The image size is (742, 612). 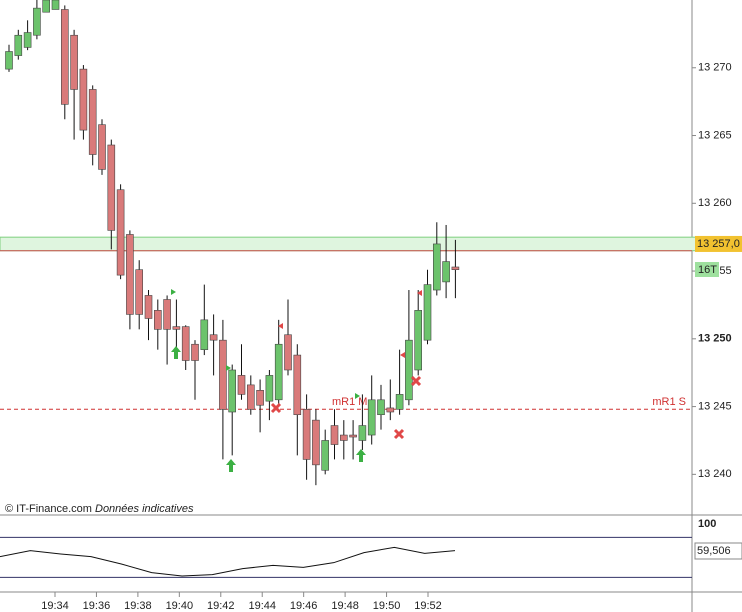 I want to click on indicator-tick-label: 100, so click(x=707, y=524).